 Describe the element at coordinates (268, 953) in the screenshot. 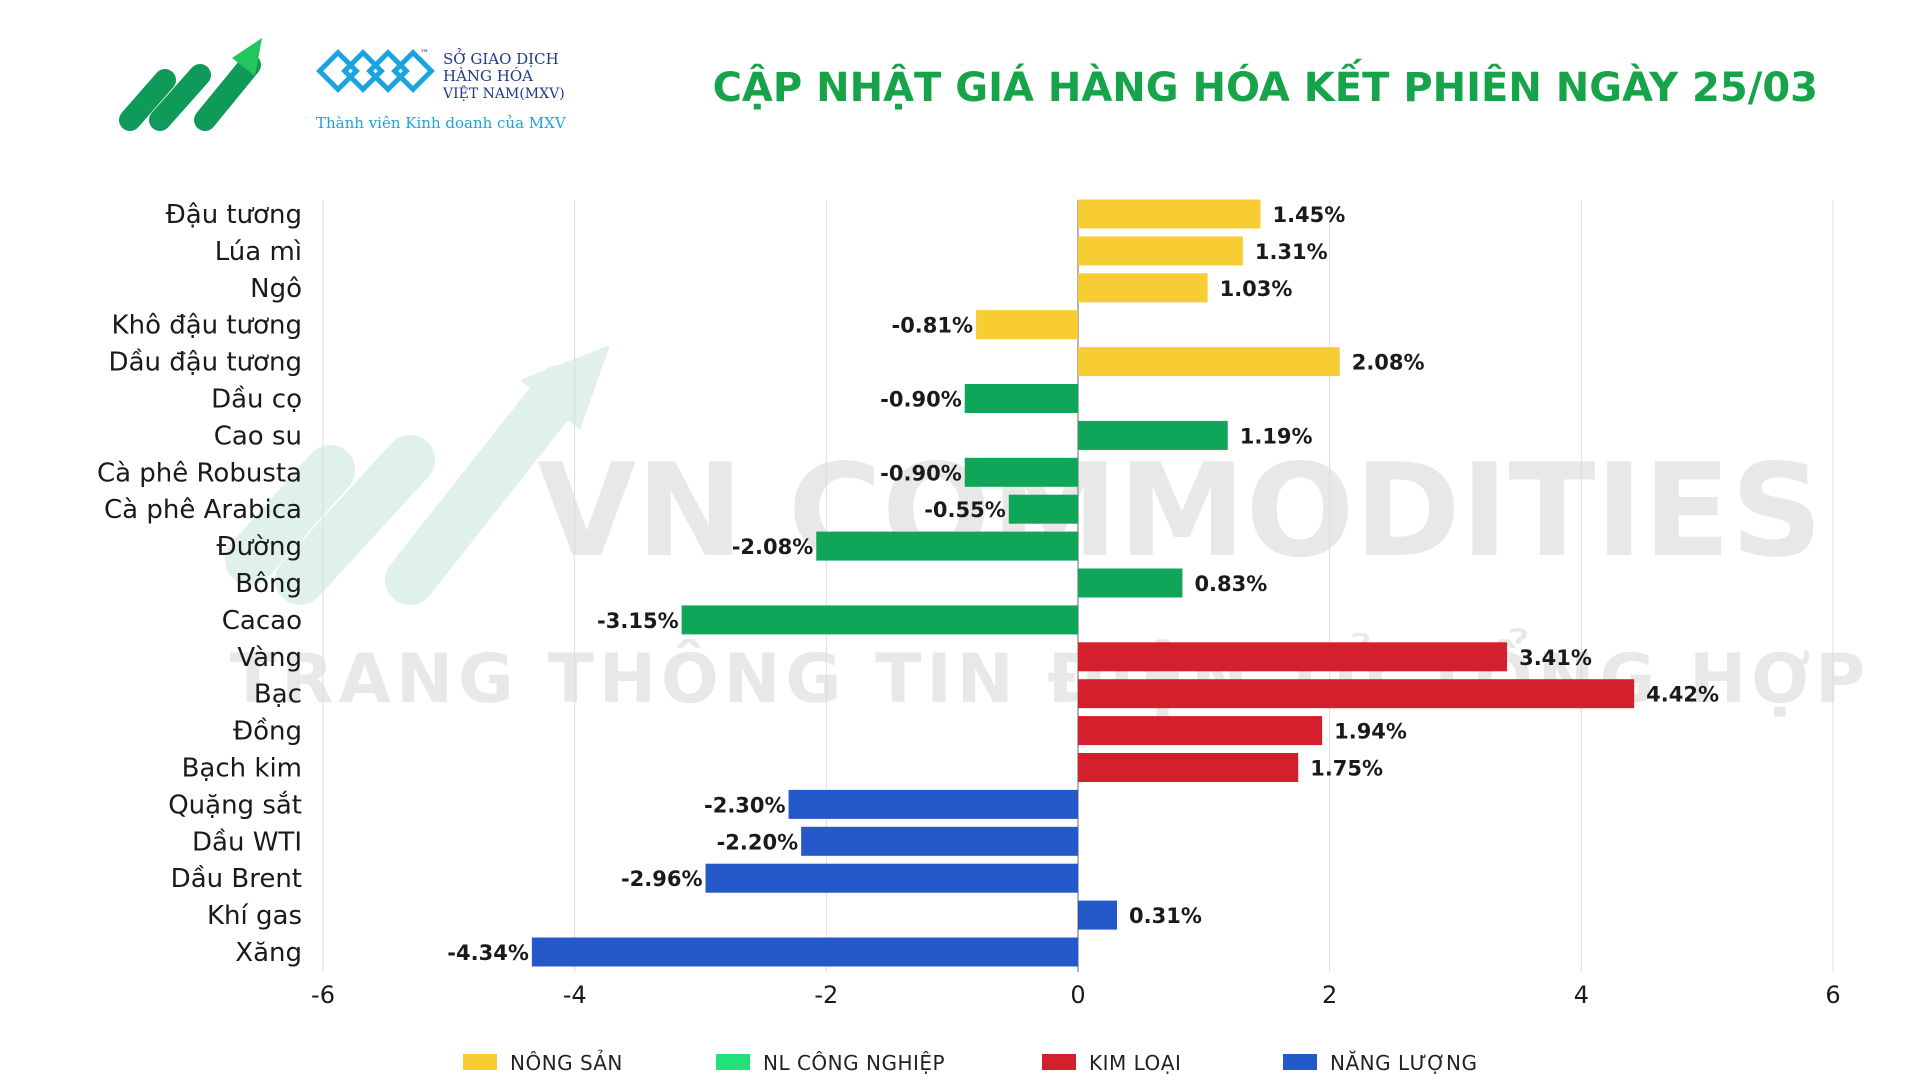

I see `category-label: Xăng` at that location.